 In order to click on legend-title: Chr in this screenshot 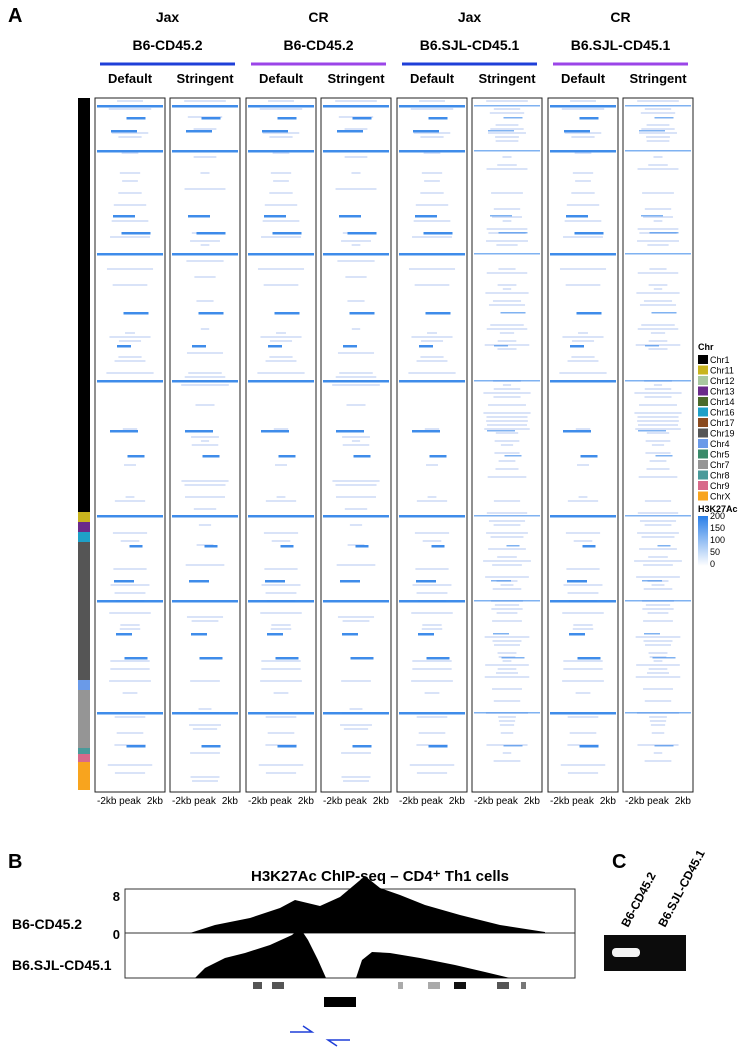, I will do `click(706, 347)`.